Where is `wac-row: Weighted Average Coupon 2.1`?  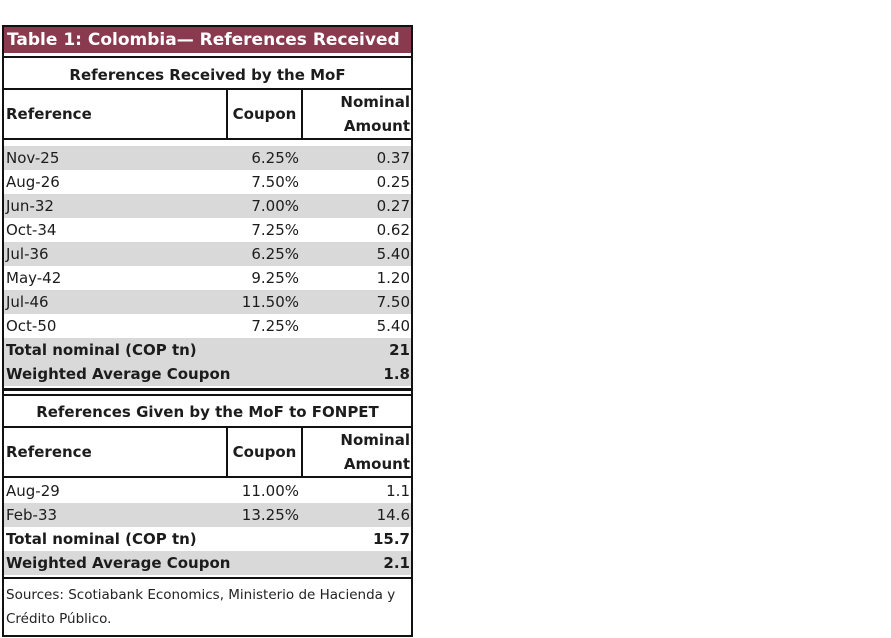
wac-row: Weighted Average Coupon 2.1 is located at coordinates (207, 563).